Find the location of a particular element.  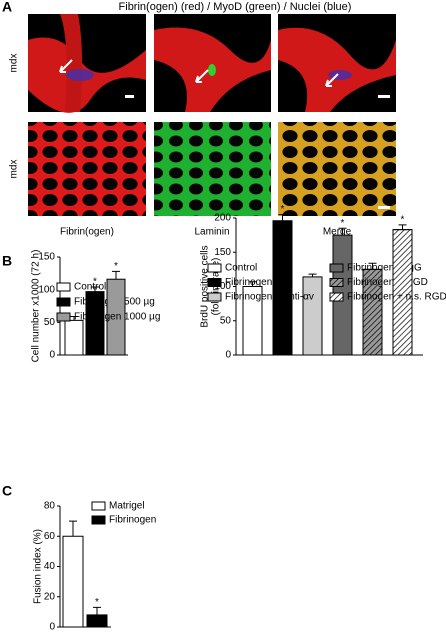

legend-label: Fibrinogen + n.s. RGD is located at coordinates (396, 297).